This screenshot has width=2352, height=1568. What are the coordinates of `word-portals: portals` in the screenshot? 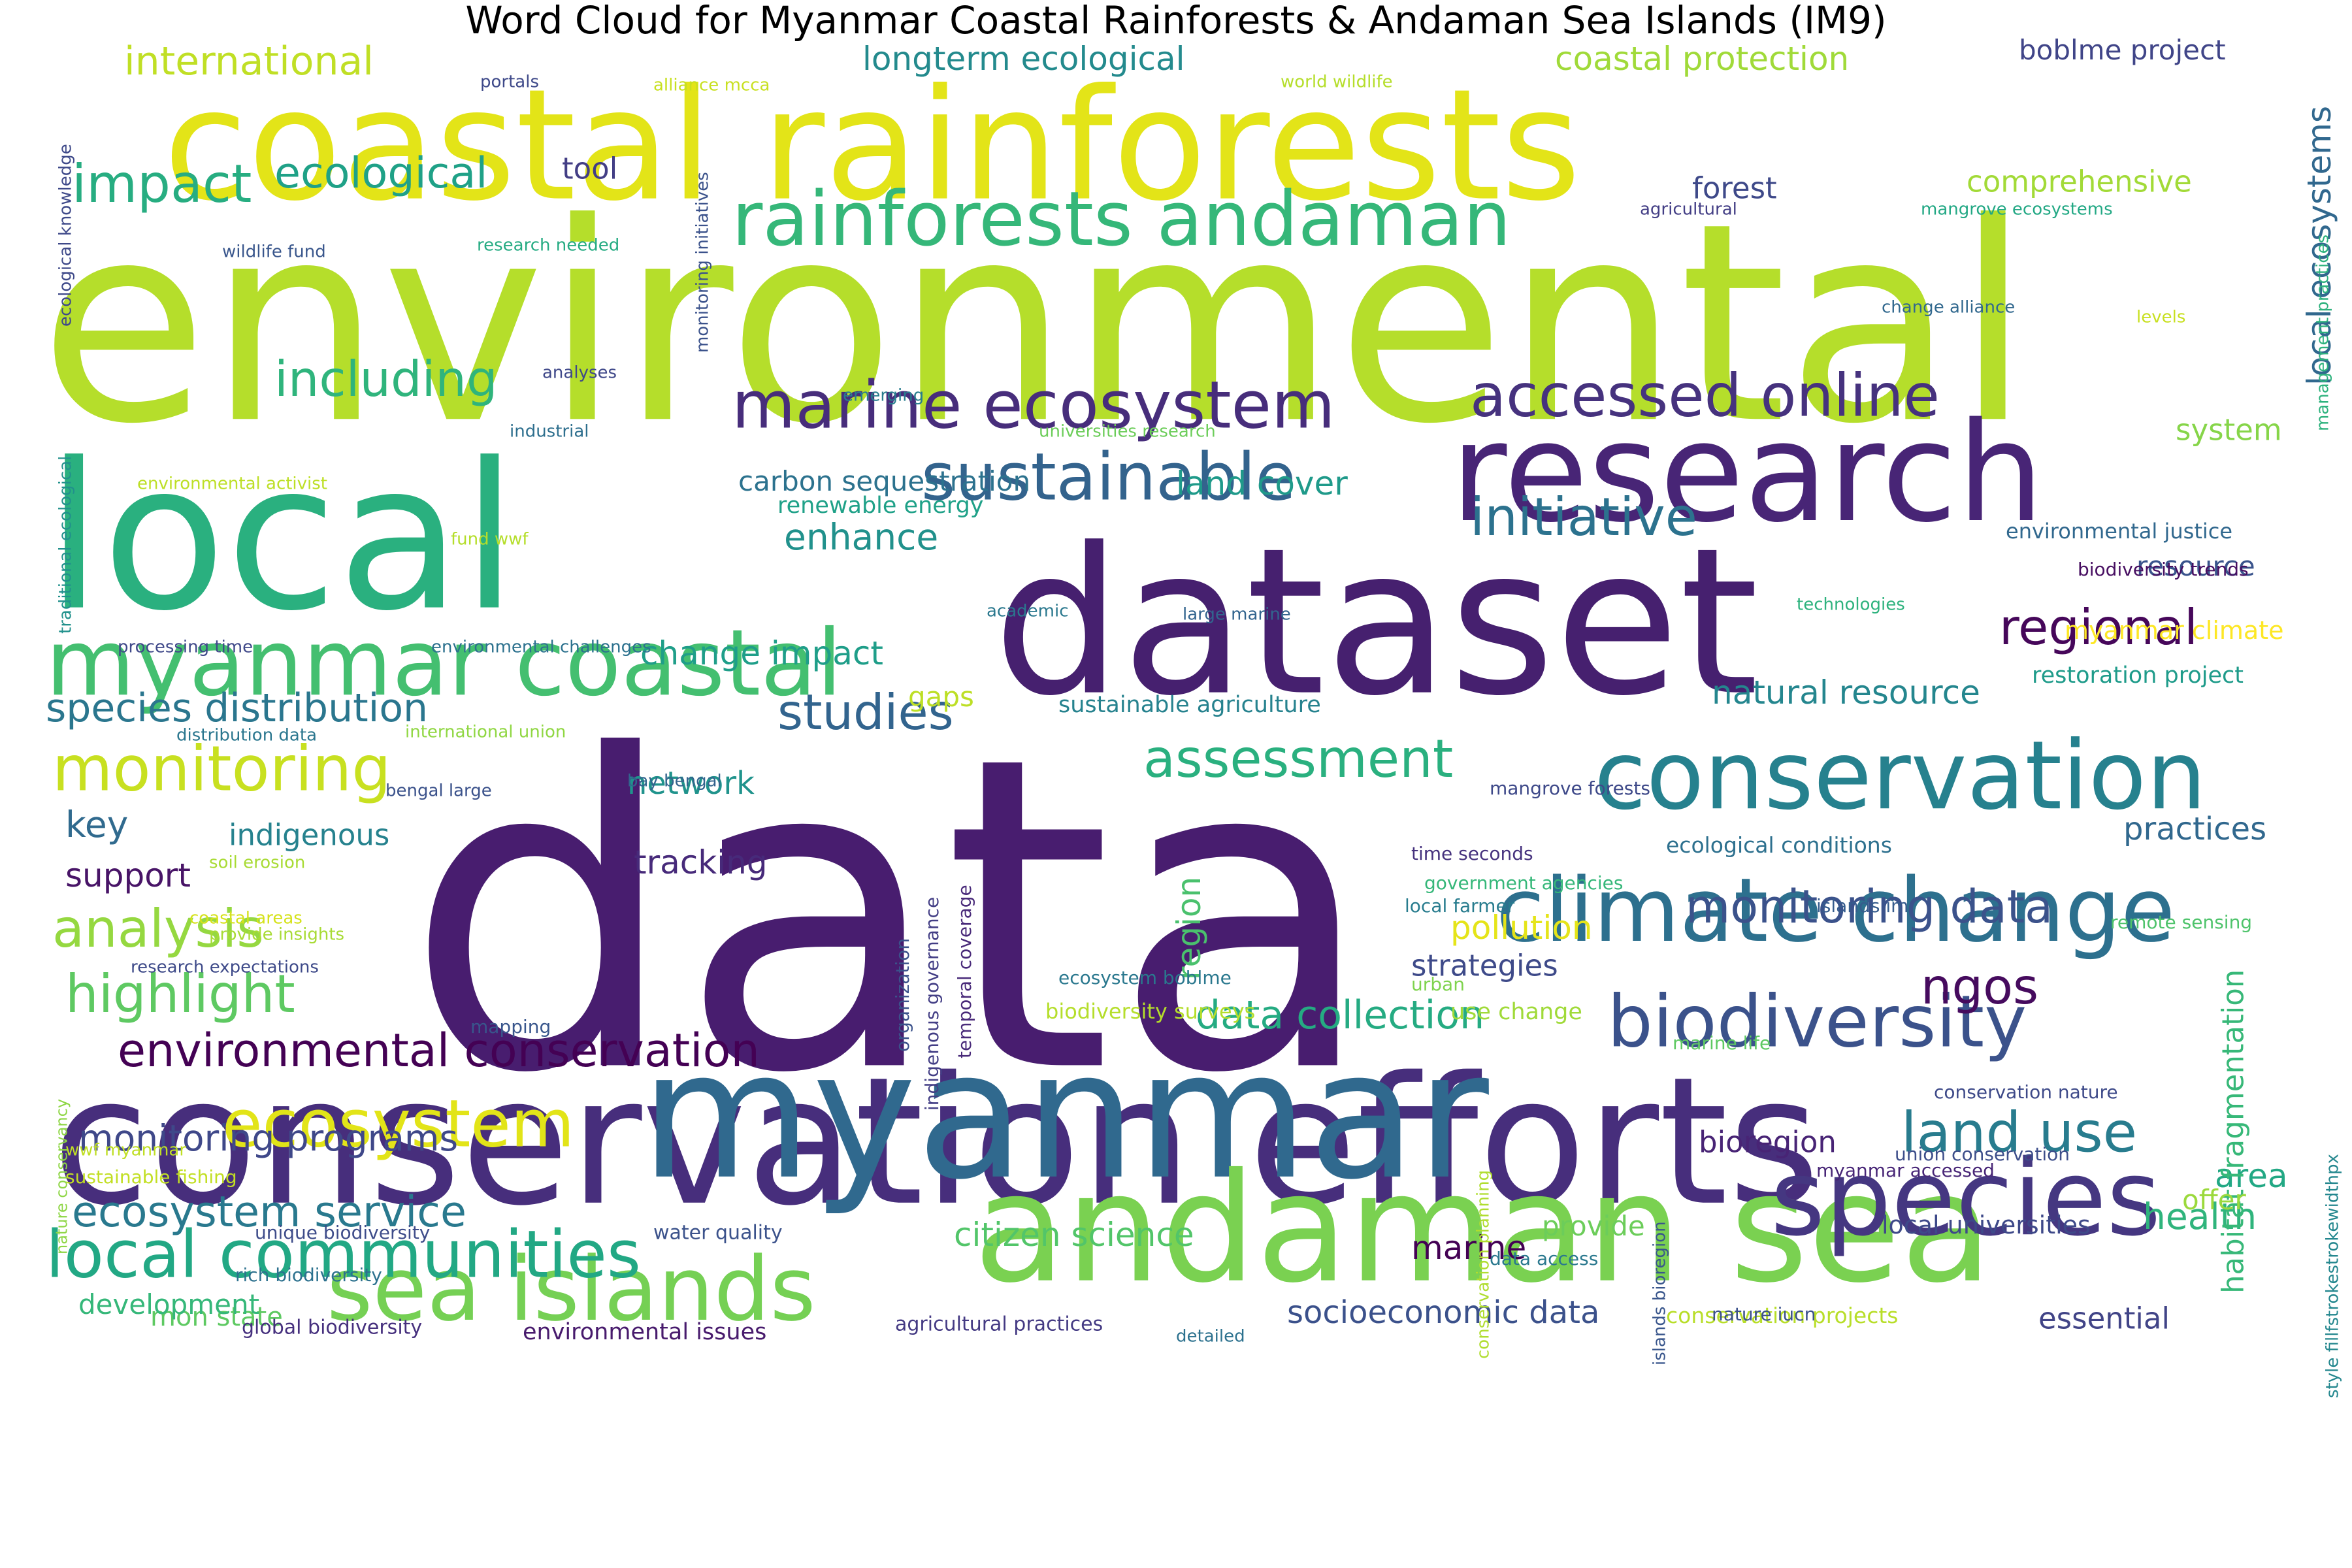 It's located at (509, 81).